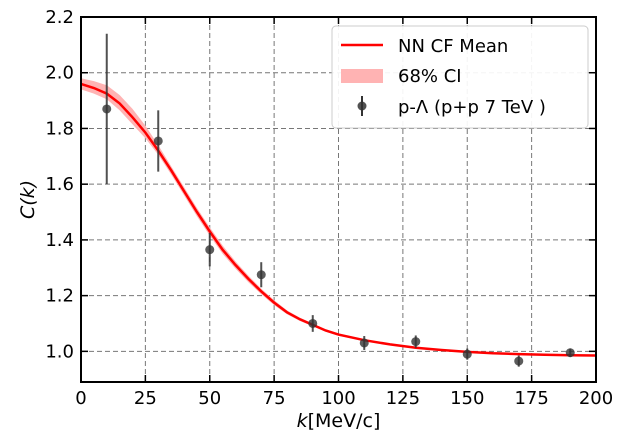 The image size is (628, 433). I want to click on x-tick-label: 100, so click(338, 398).